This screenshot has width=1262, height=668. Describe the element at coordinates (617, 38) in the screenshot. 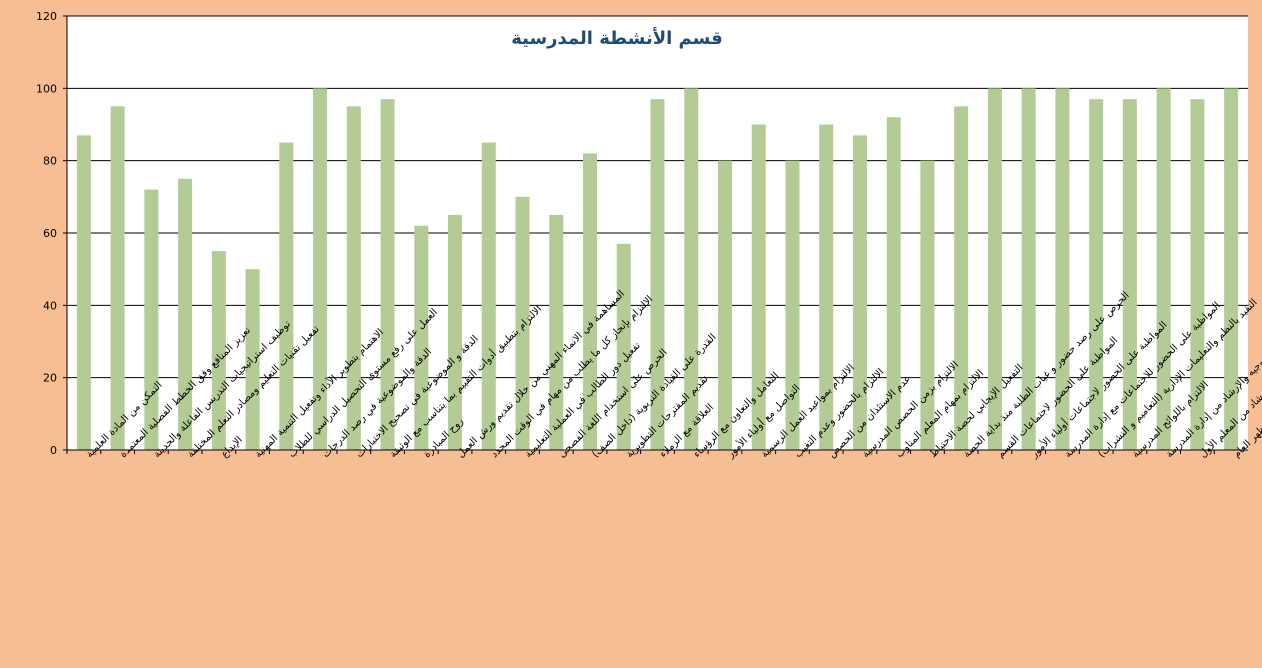

I see `chart-title: قسم الأنشطة المدرسية` at that location.